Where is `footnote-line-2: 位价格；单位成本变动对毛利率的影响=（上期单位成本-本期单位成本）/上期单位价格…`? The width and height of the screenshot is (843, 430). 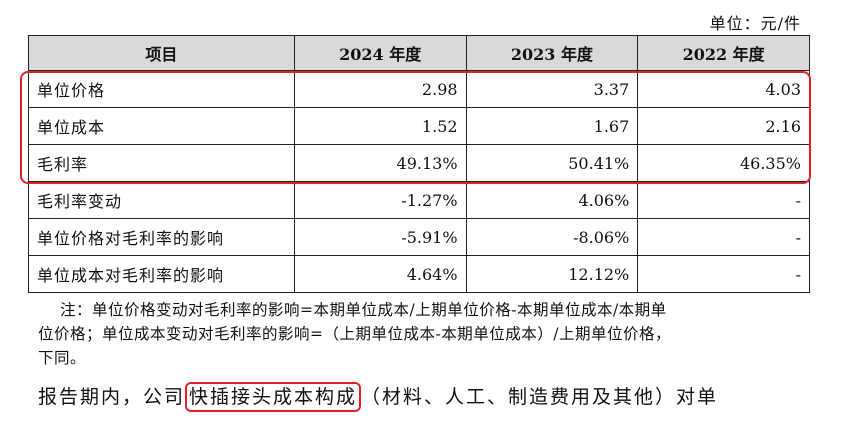
footnote-line-2: 位价格；单位成本变动对毛利率的影响=（上期单位成本-本期单位成本）/上期单位价格… is located at coordinates (354, 334).